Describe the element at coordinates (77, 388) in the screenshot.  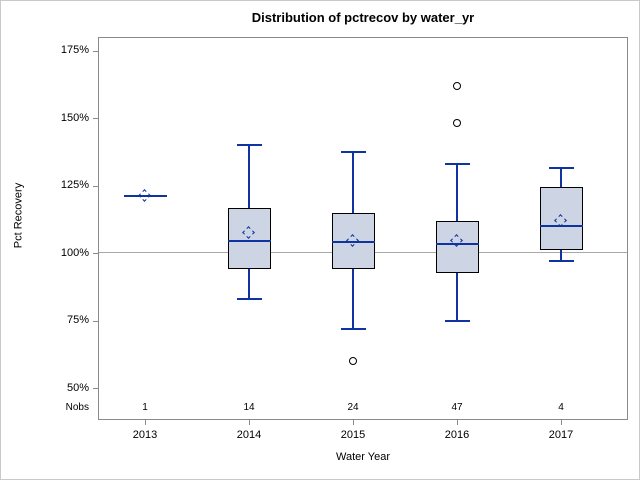
I see `y-tick-label: 50%` at that location.